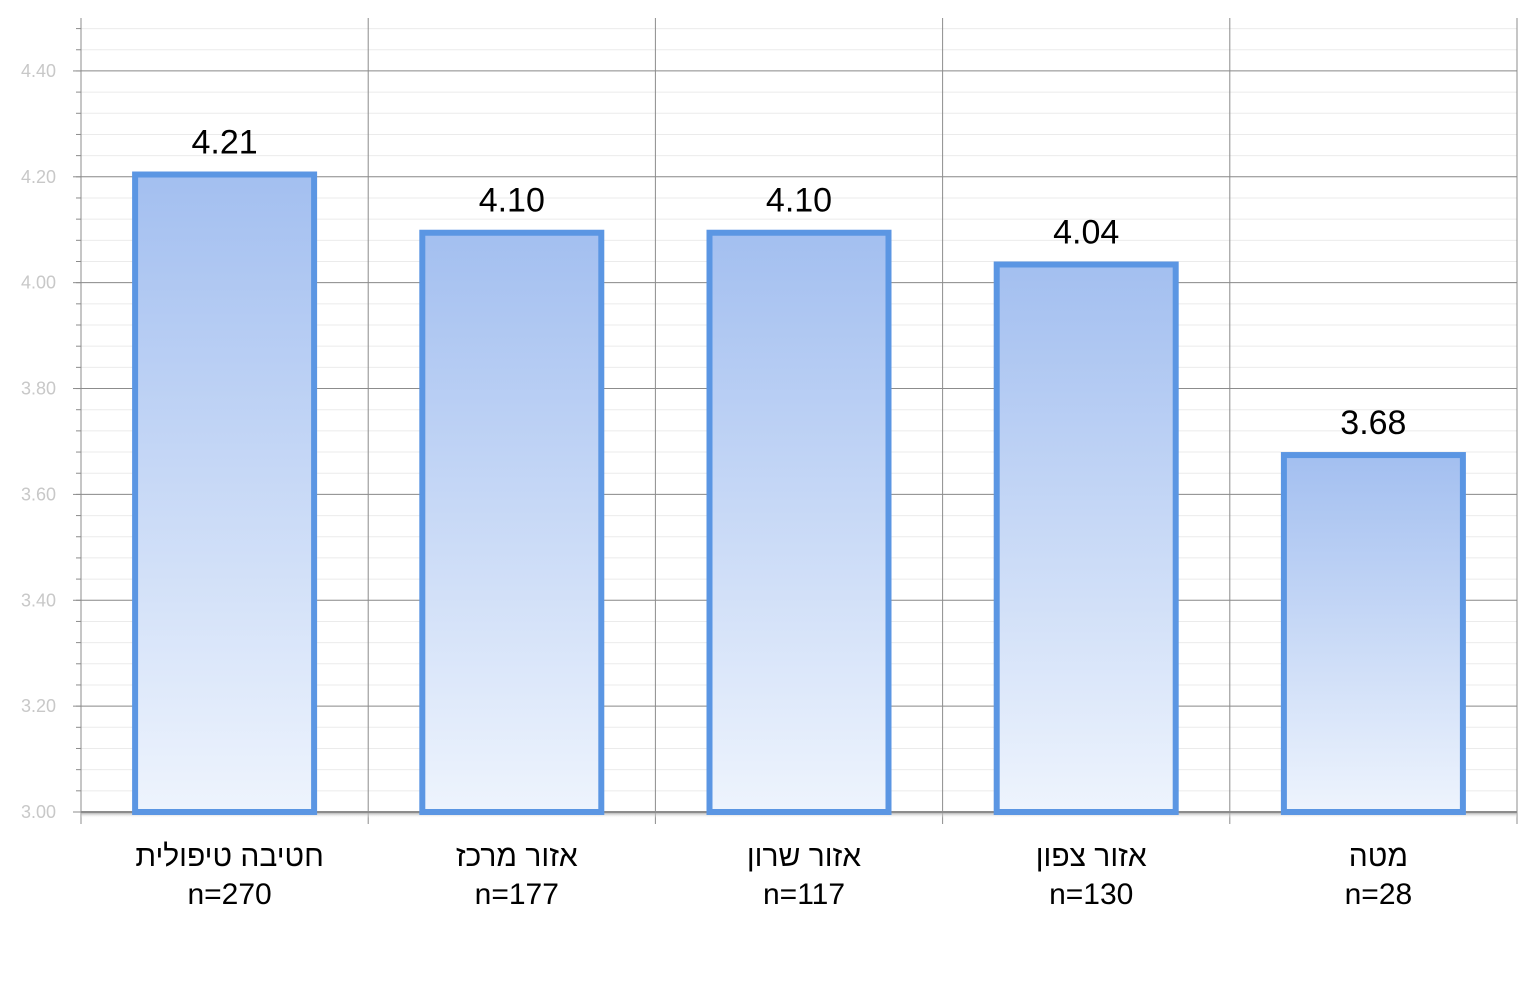  I want to click on x-tick-label: אזור מרכז, so click(517, 856).